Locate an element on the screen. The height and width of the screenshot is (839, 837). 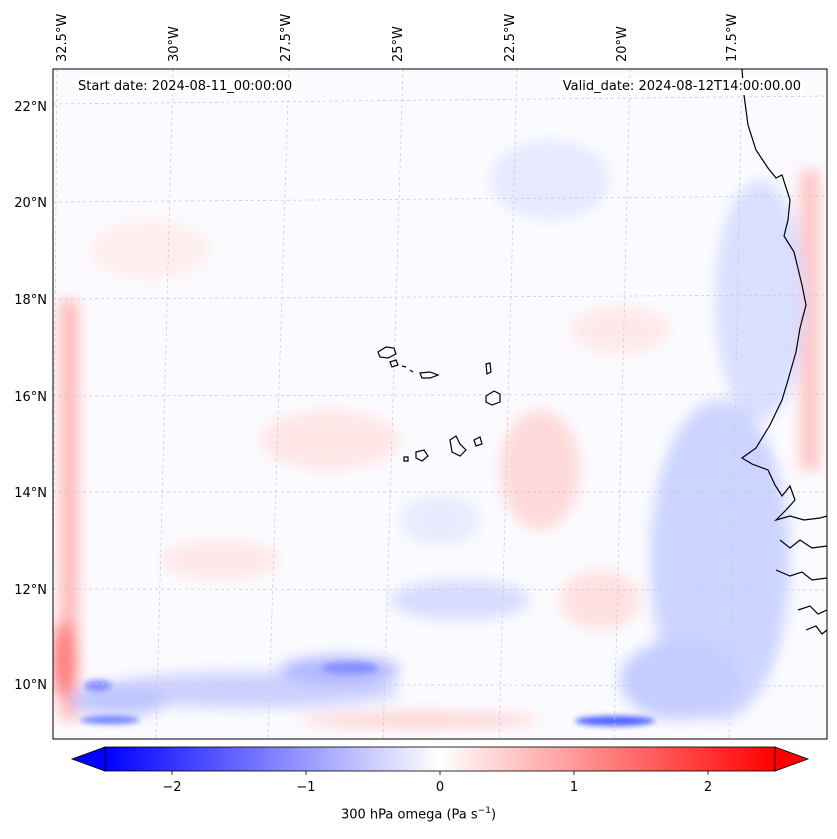
cape-verde-islands is located at coordinates (439, 404).